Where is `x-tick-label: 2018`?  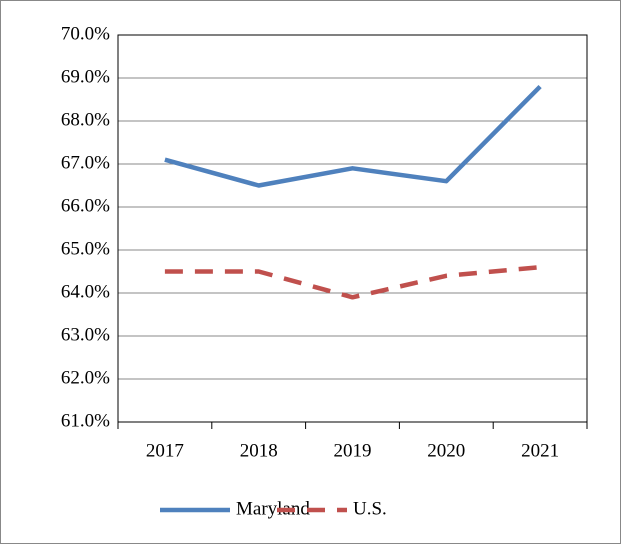
x-tick-label: 2018 is located at coordinates (259, 450).